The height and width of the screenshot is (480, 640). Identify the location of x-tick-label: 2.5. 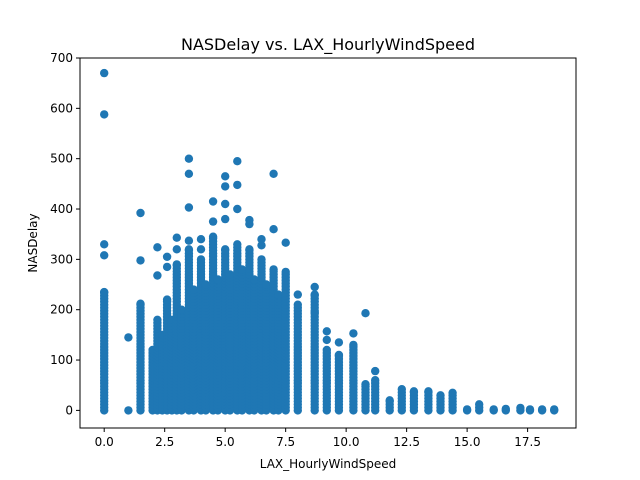
(164, 442).